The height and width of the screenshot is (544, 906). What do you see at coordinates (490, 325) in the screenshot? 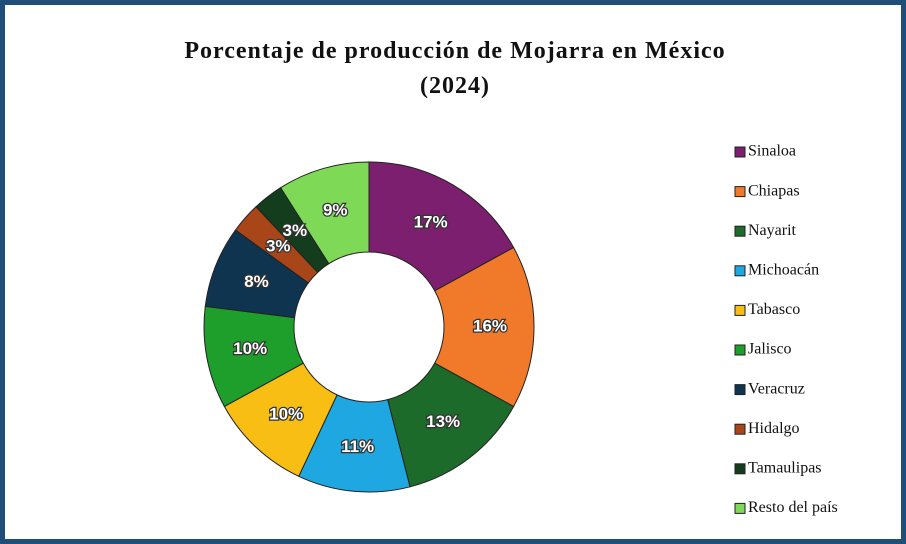
I see `data-label: 16%` at bounding box center [490, 325].